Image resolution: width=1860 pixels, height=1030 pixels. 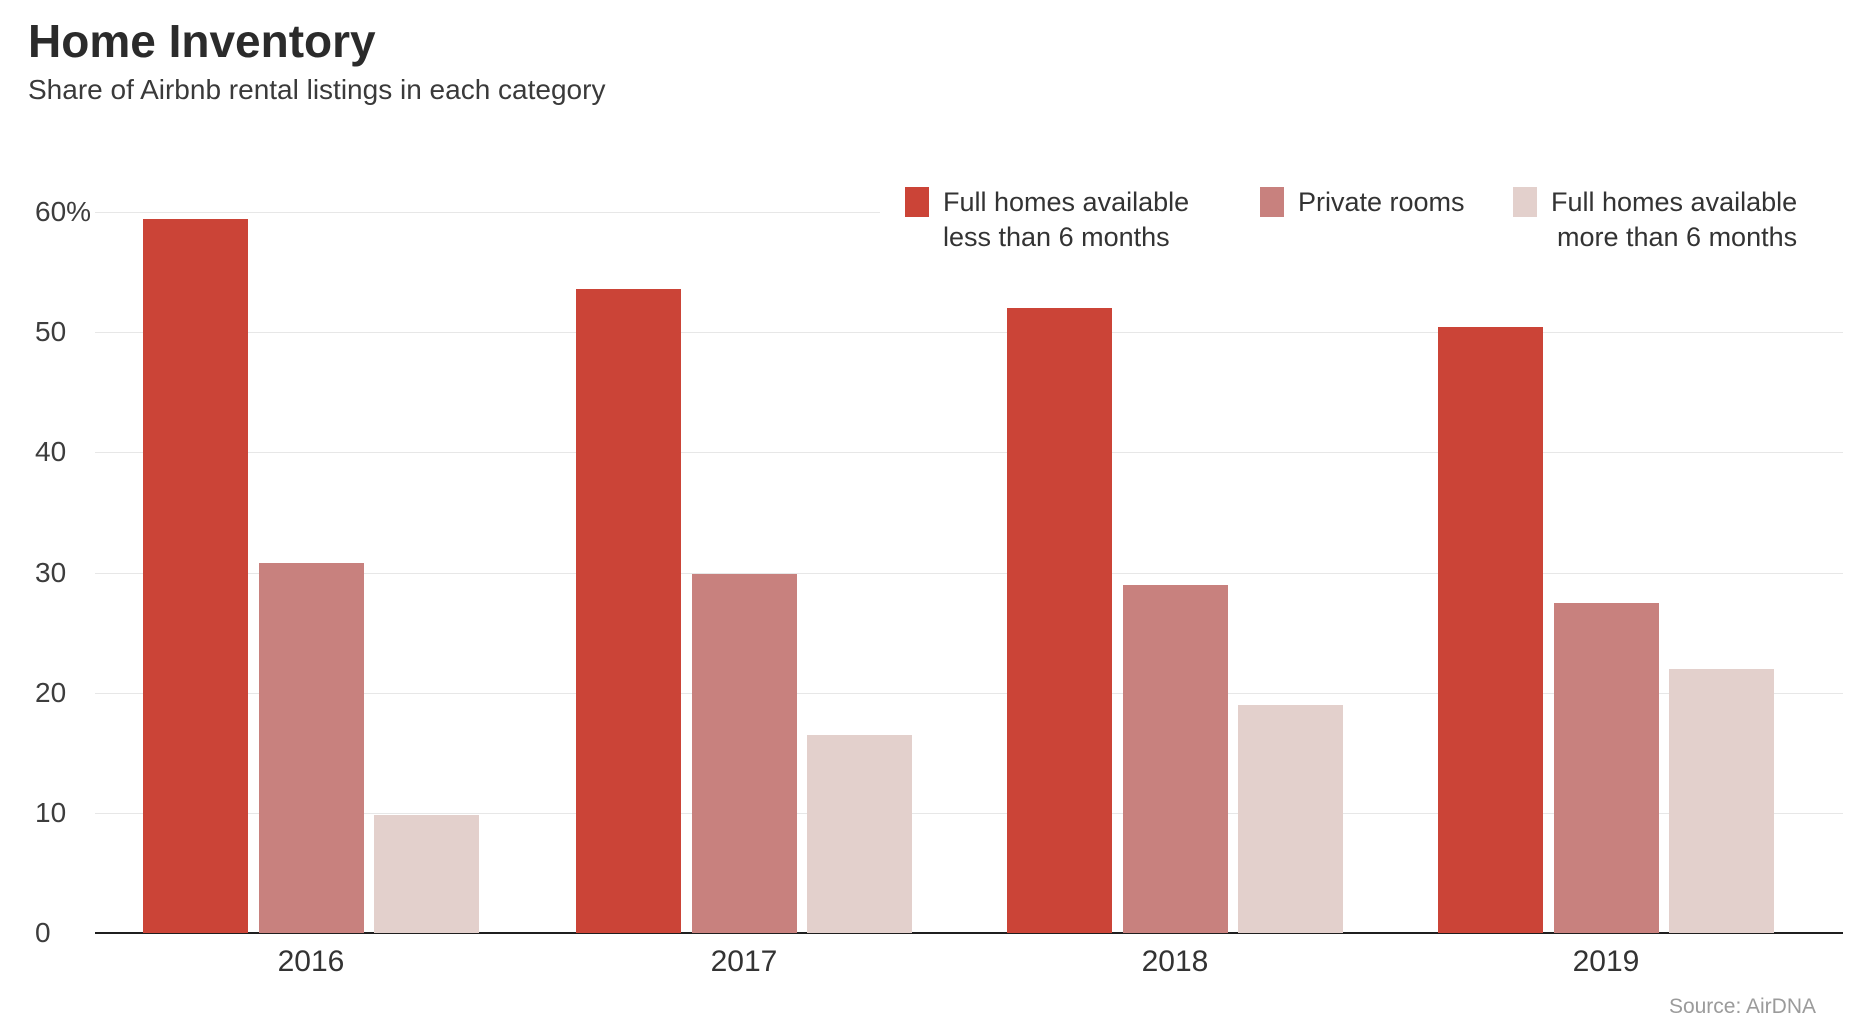 What do you see at coordinates (969, 933) in the screenshot?
I see `x-axis-line` at bounding box center [969, 933].